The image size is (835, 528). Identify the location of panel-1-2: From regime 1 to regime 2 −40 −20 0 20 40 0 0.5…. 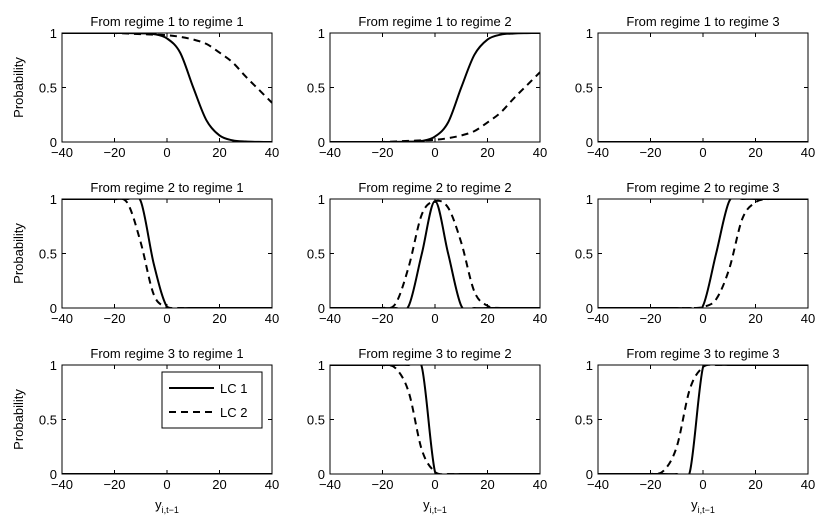
(427, 87).